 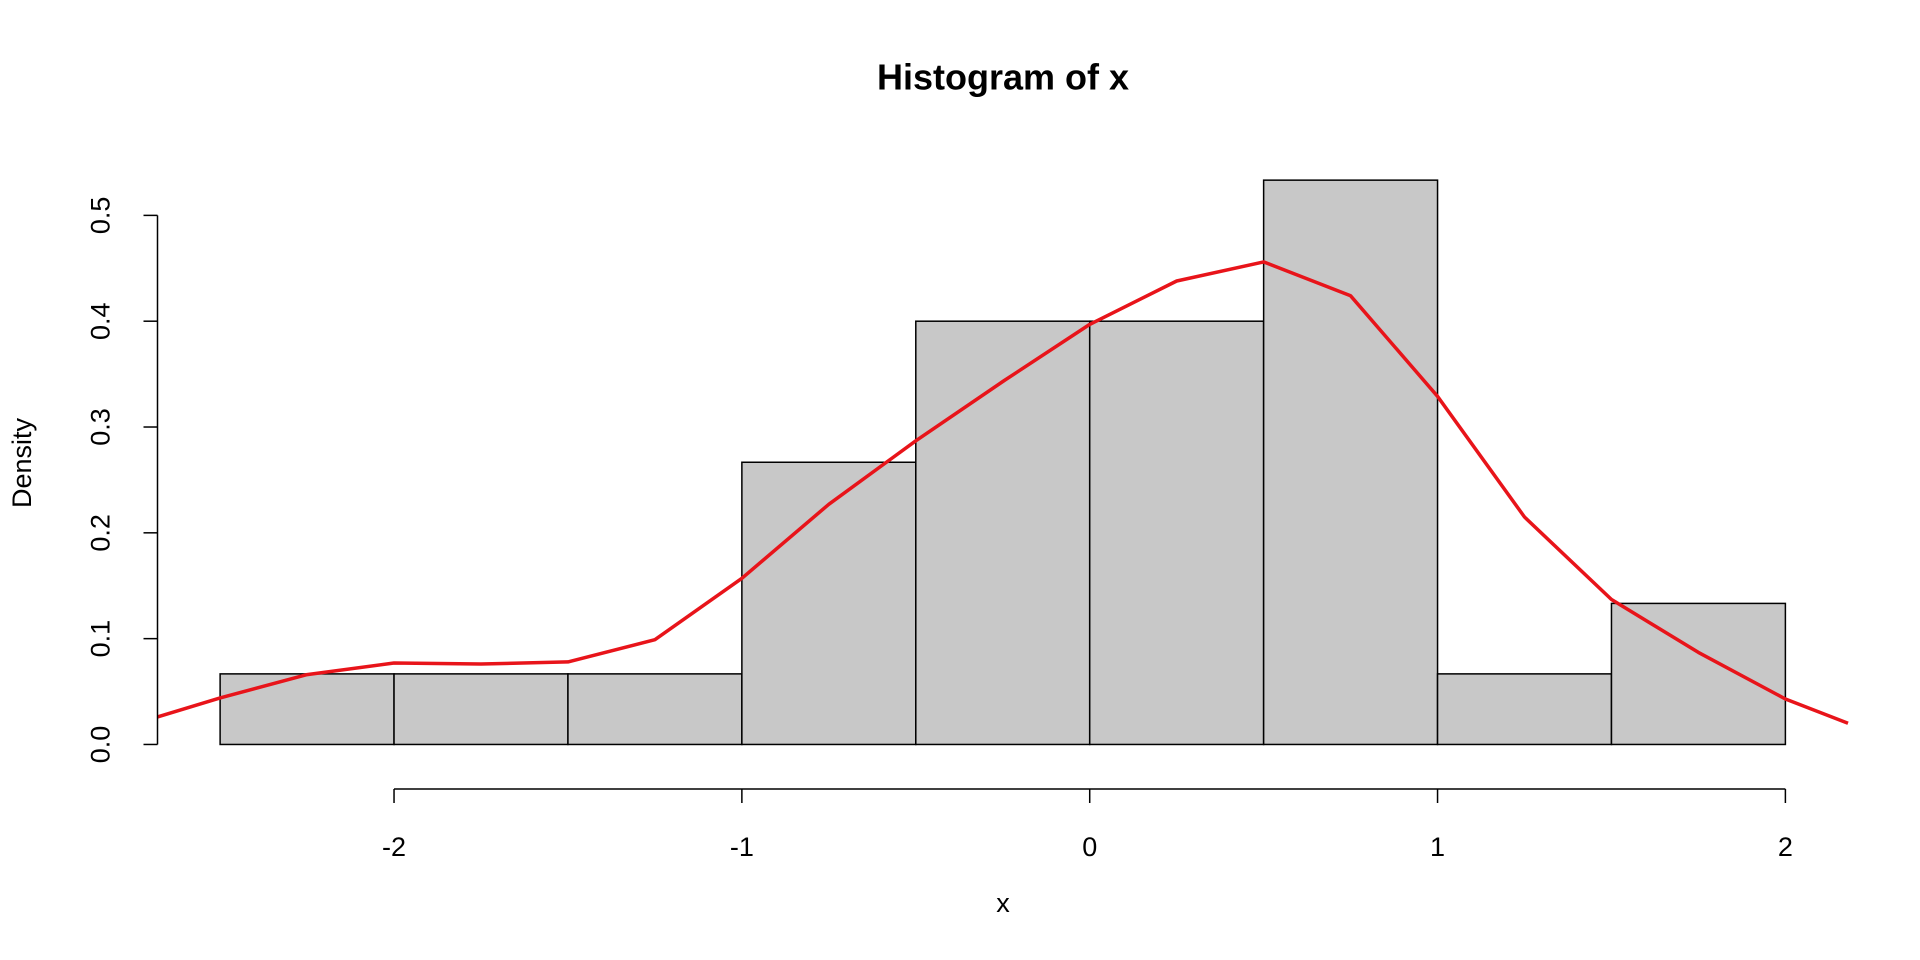 I want to click on x-tick-label: 0, so click(x=1089, y=847).